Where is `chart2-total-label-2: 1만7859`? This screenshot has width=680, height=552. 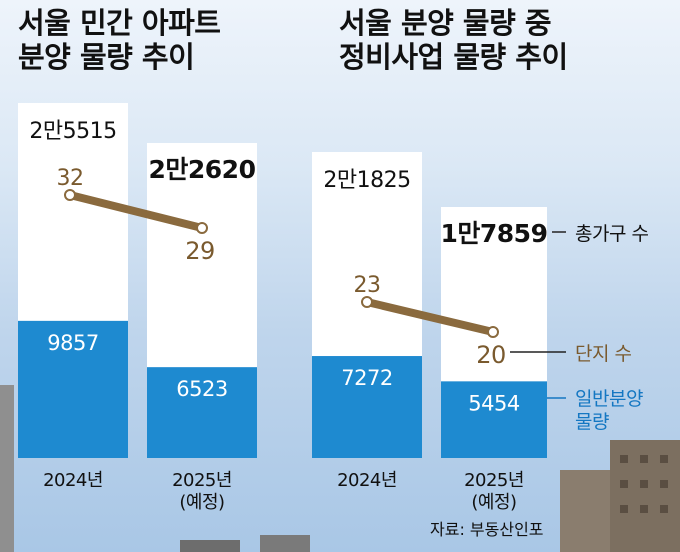 chart2-total-label-2: 1만7859 is located at coordinates (494, 233).